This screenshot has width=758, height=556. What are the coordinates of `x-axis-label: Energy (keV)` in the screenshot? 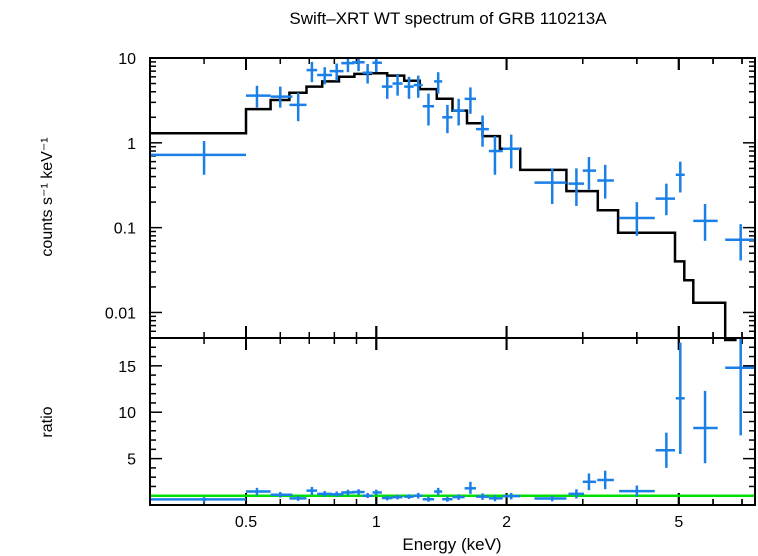 It's located at (451, 544).